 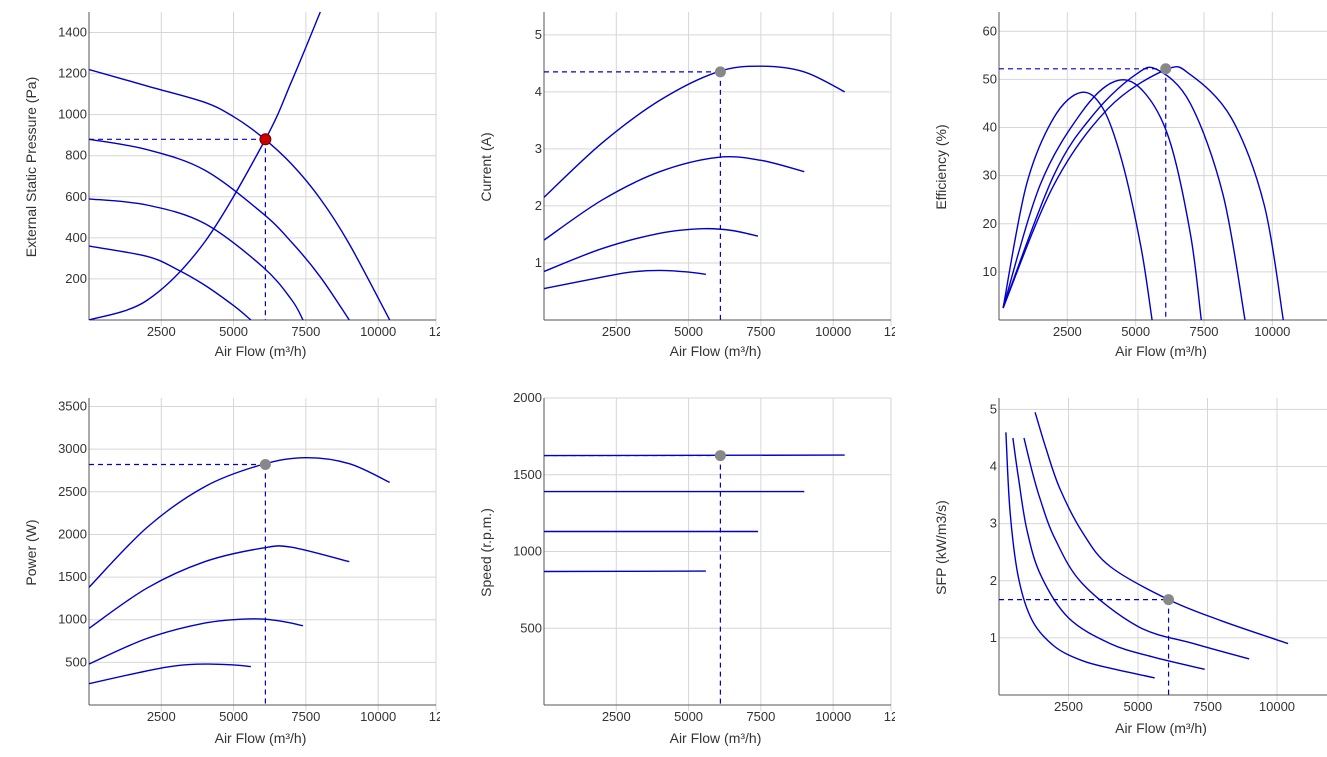 What do you see at coordinates (72, 73) in the screenshot?
I see `y-tick-label: 1200` at bounding box center [72, 73].